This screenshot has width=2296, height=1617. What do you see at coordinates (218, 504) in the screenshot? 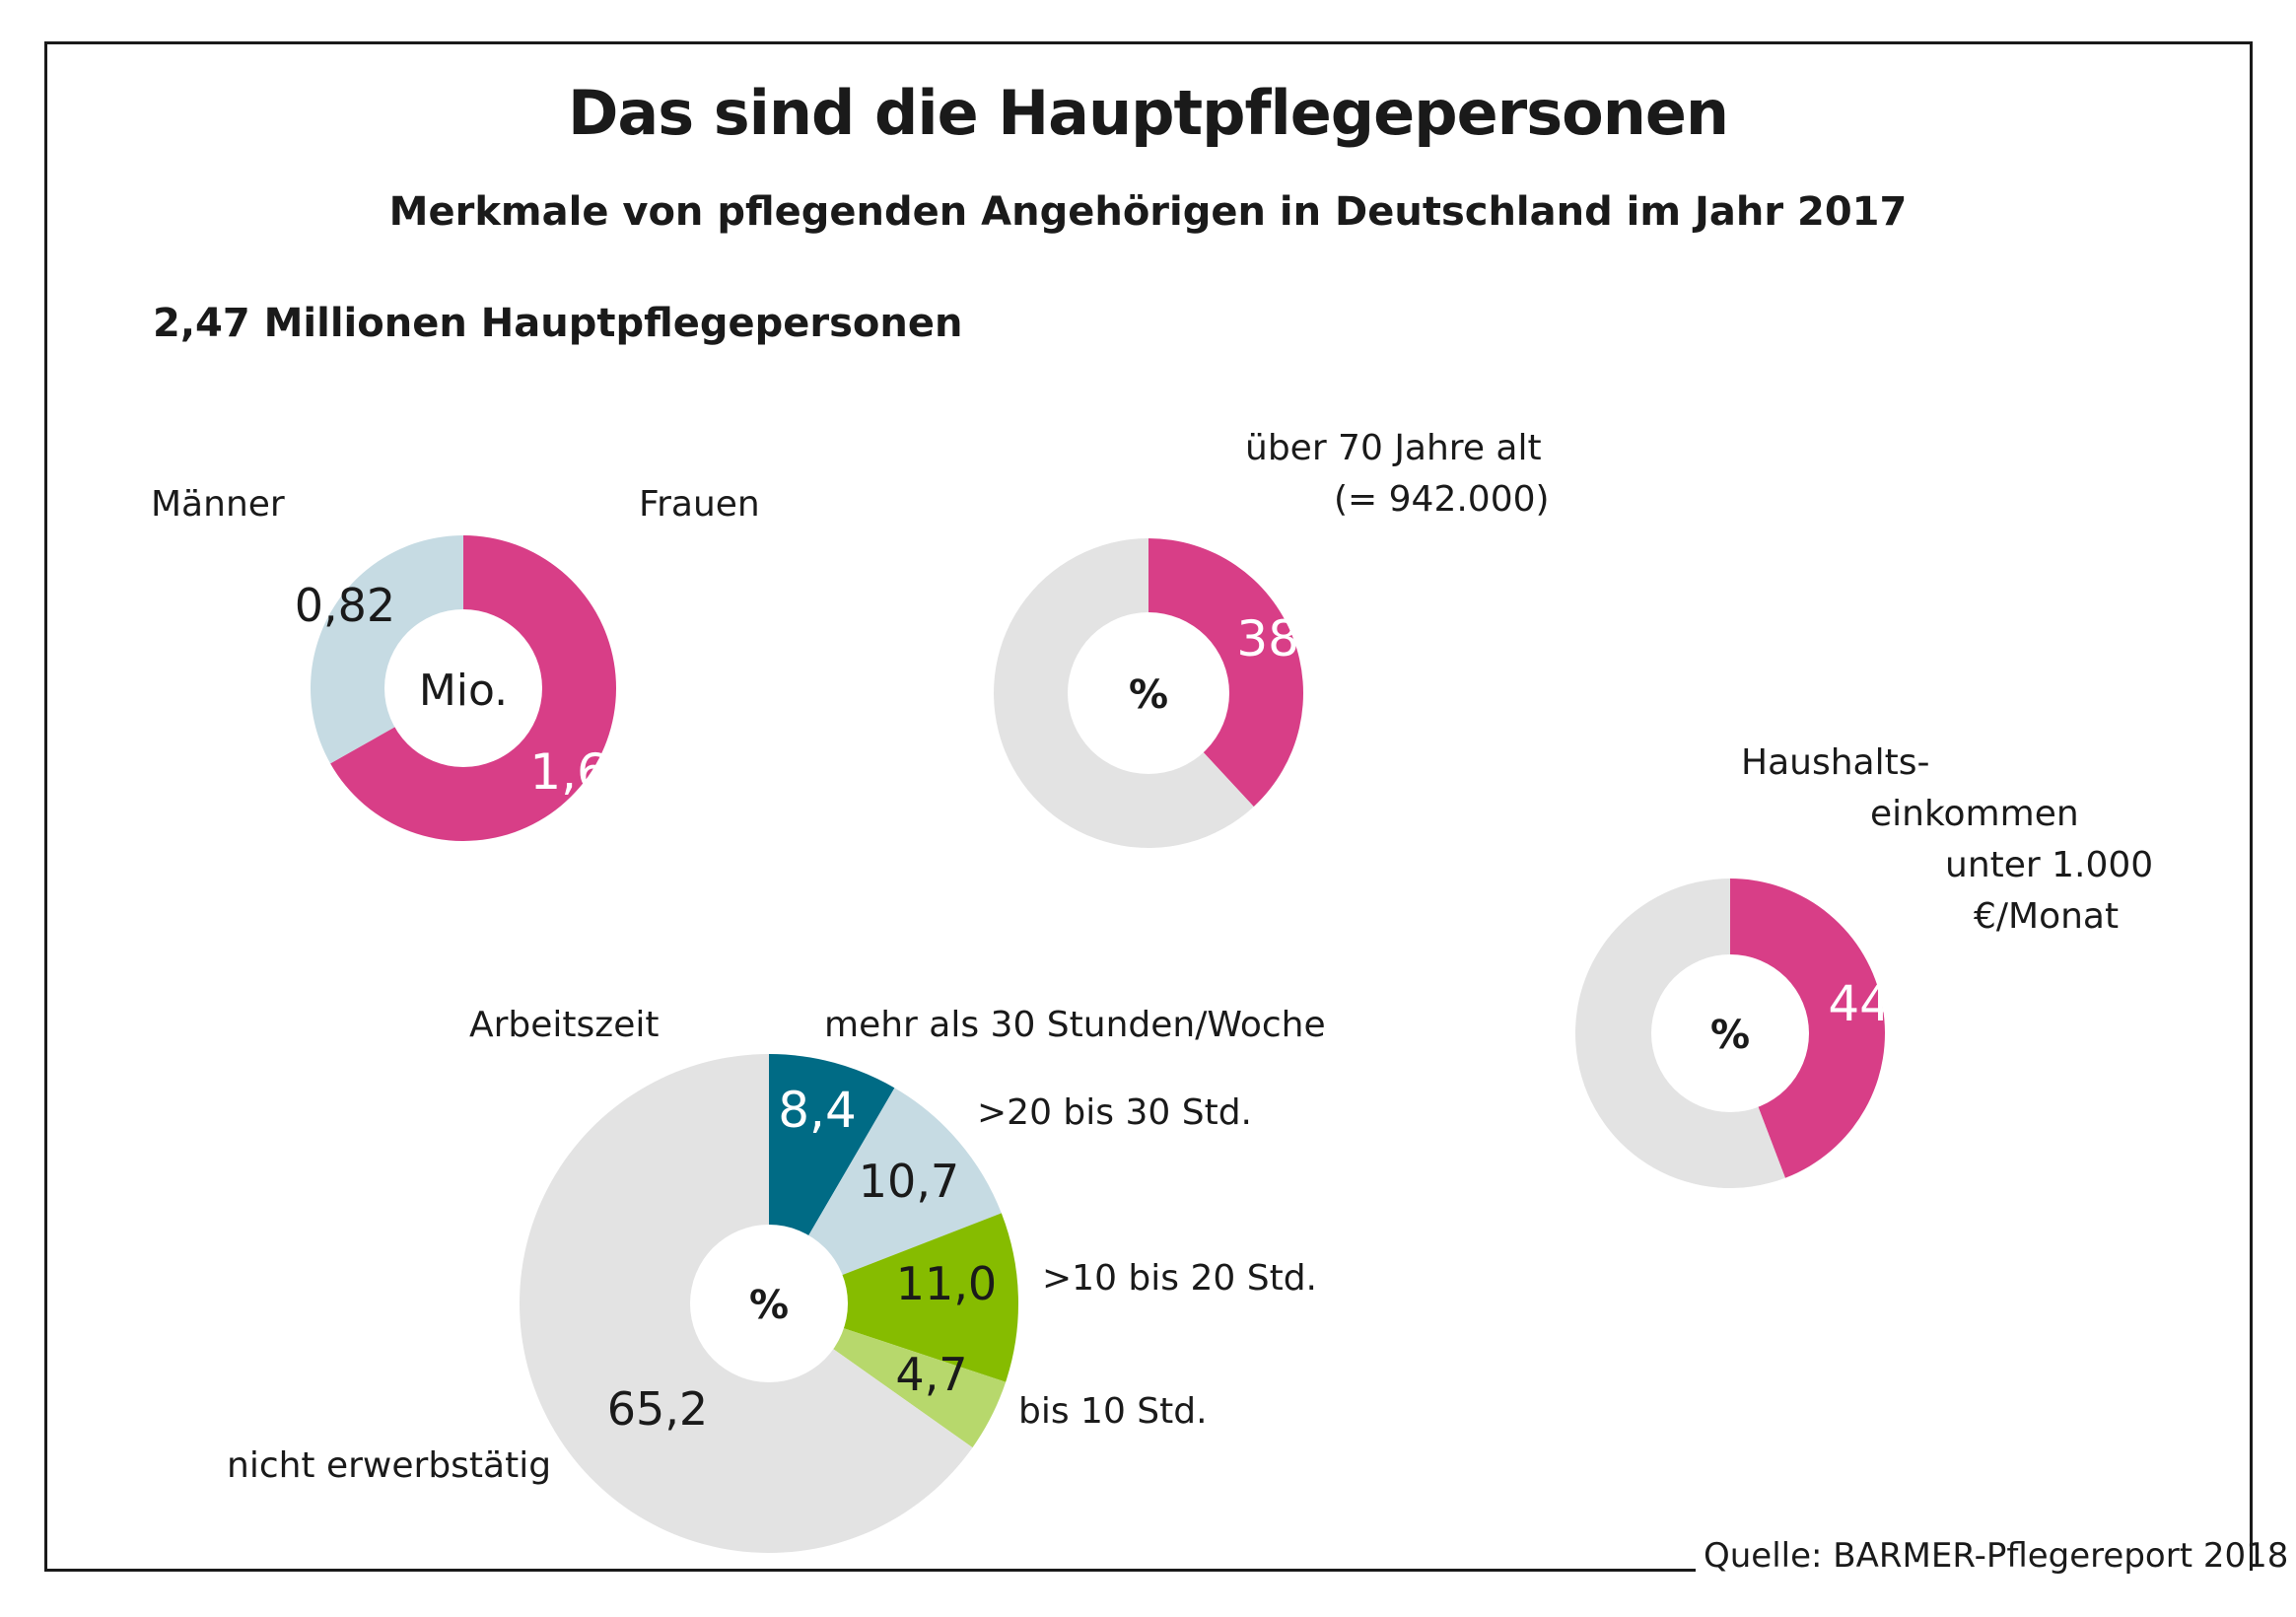
I see `slice-label-maenner: Männer` at bounding box center [218, 504].